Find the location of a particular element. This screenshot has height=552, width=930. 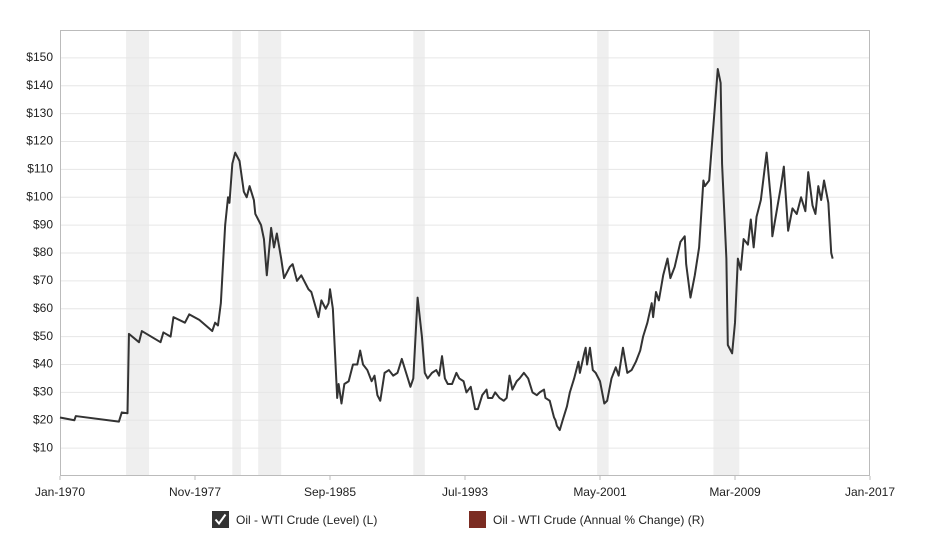

x-tick-label: Jul-1993 is located at coordinates (465, 492).